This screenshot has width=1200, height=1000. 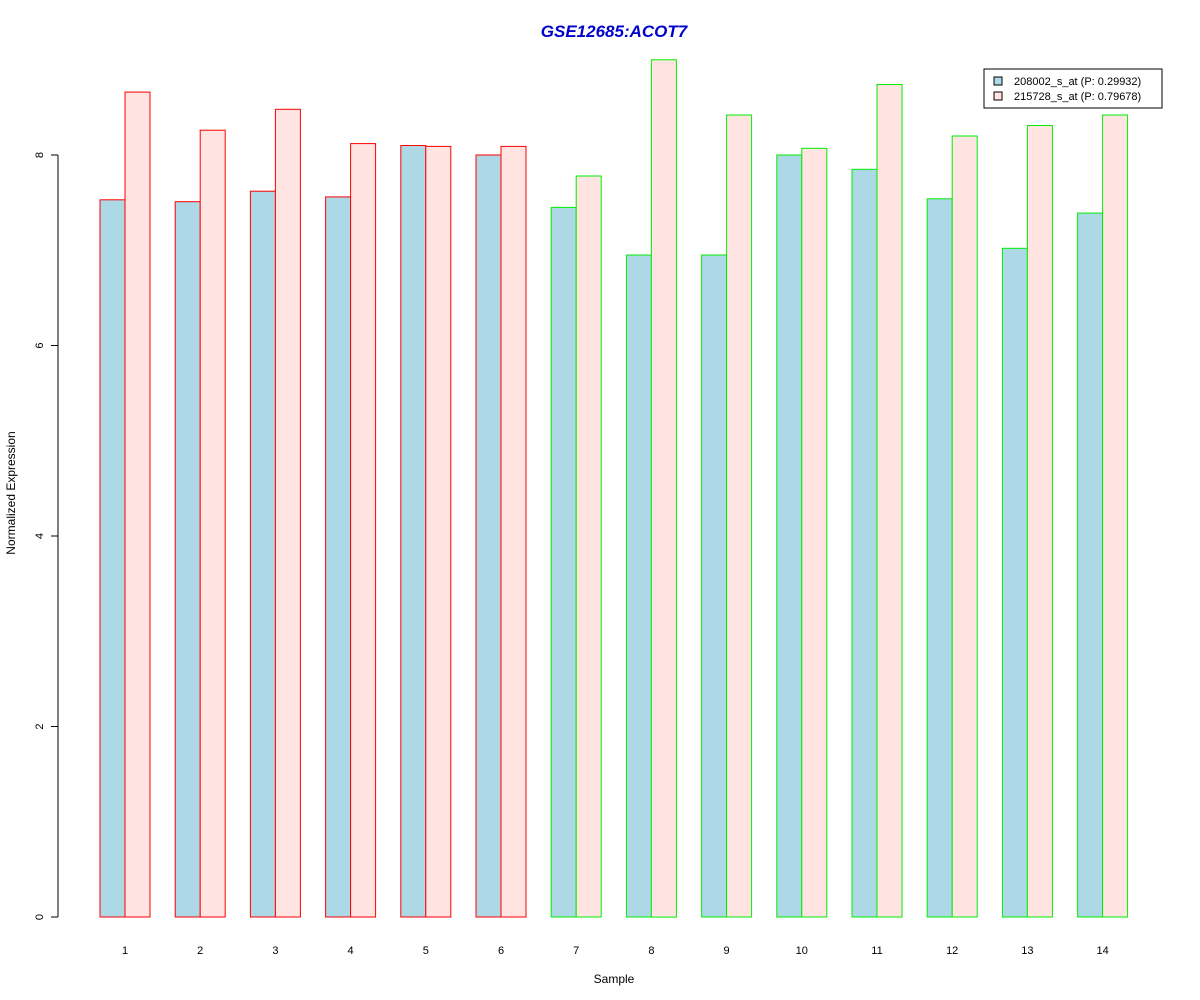 What do you see at coordinates (615, 31) in the screenshot?
I see `chart-title: GSE12685:ACOT7` at bounding box center [615, 31].